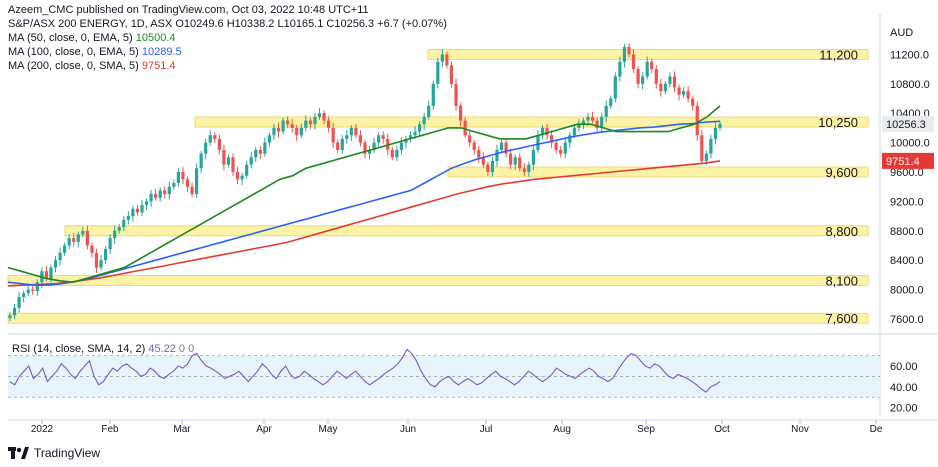 Image resolution: width=938 pixels, height=467 pixels. What do you see at coordinates (185, 349) in the screenshot?
I see `rsi-extra: 0 0` at bounding box center [185, 349].